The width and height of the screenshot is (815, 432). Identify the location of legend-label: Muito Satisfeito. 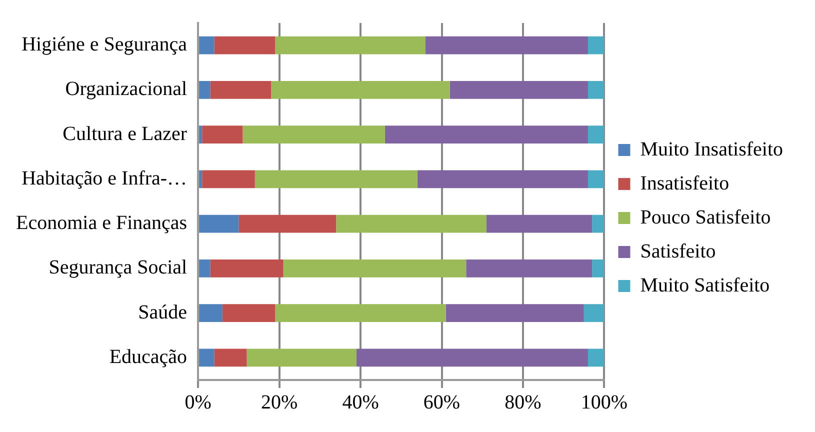
(705, 285).